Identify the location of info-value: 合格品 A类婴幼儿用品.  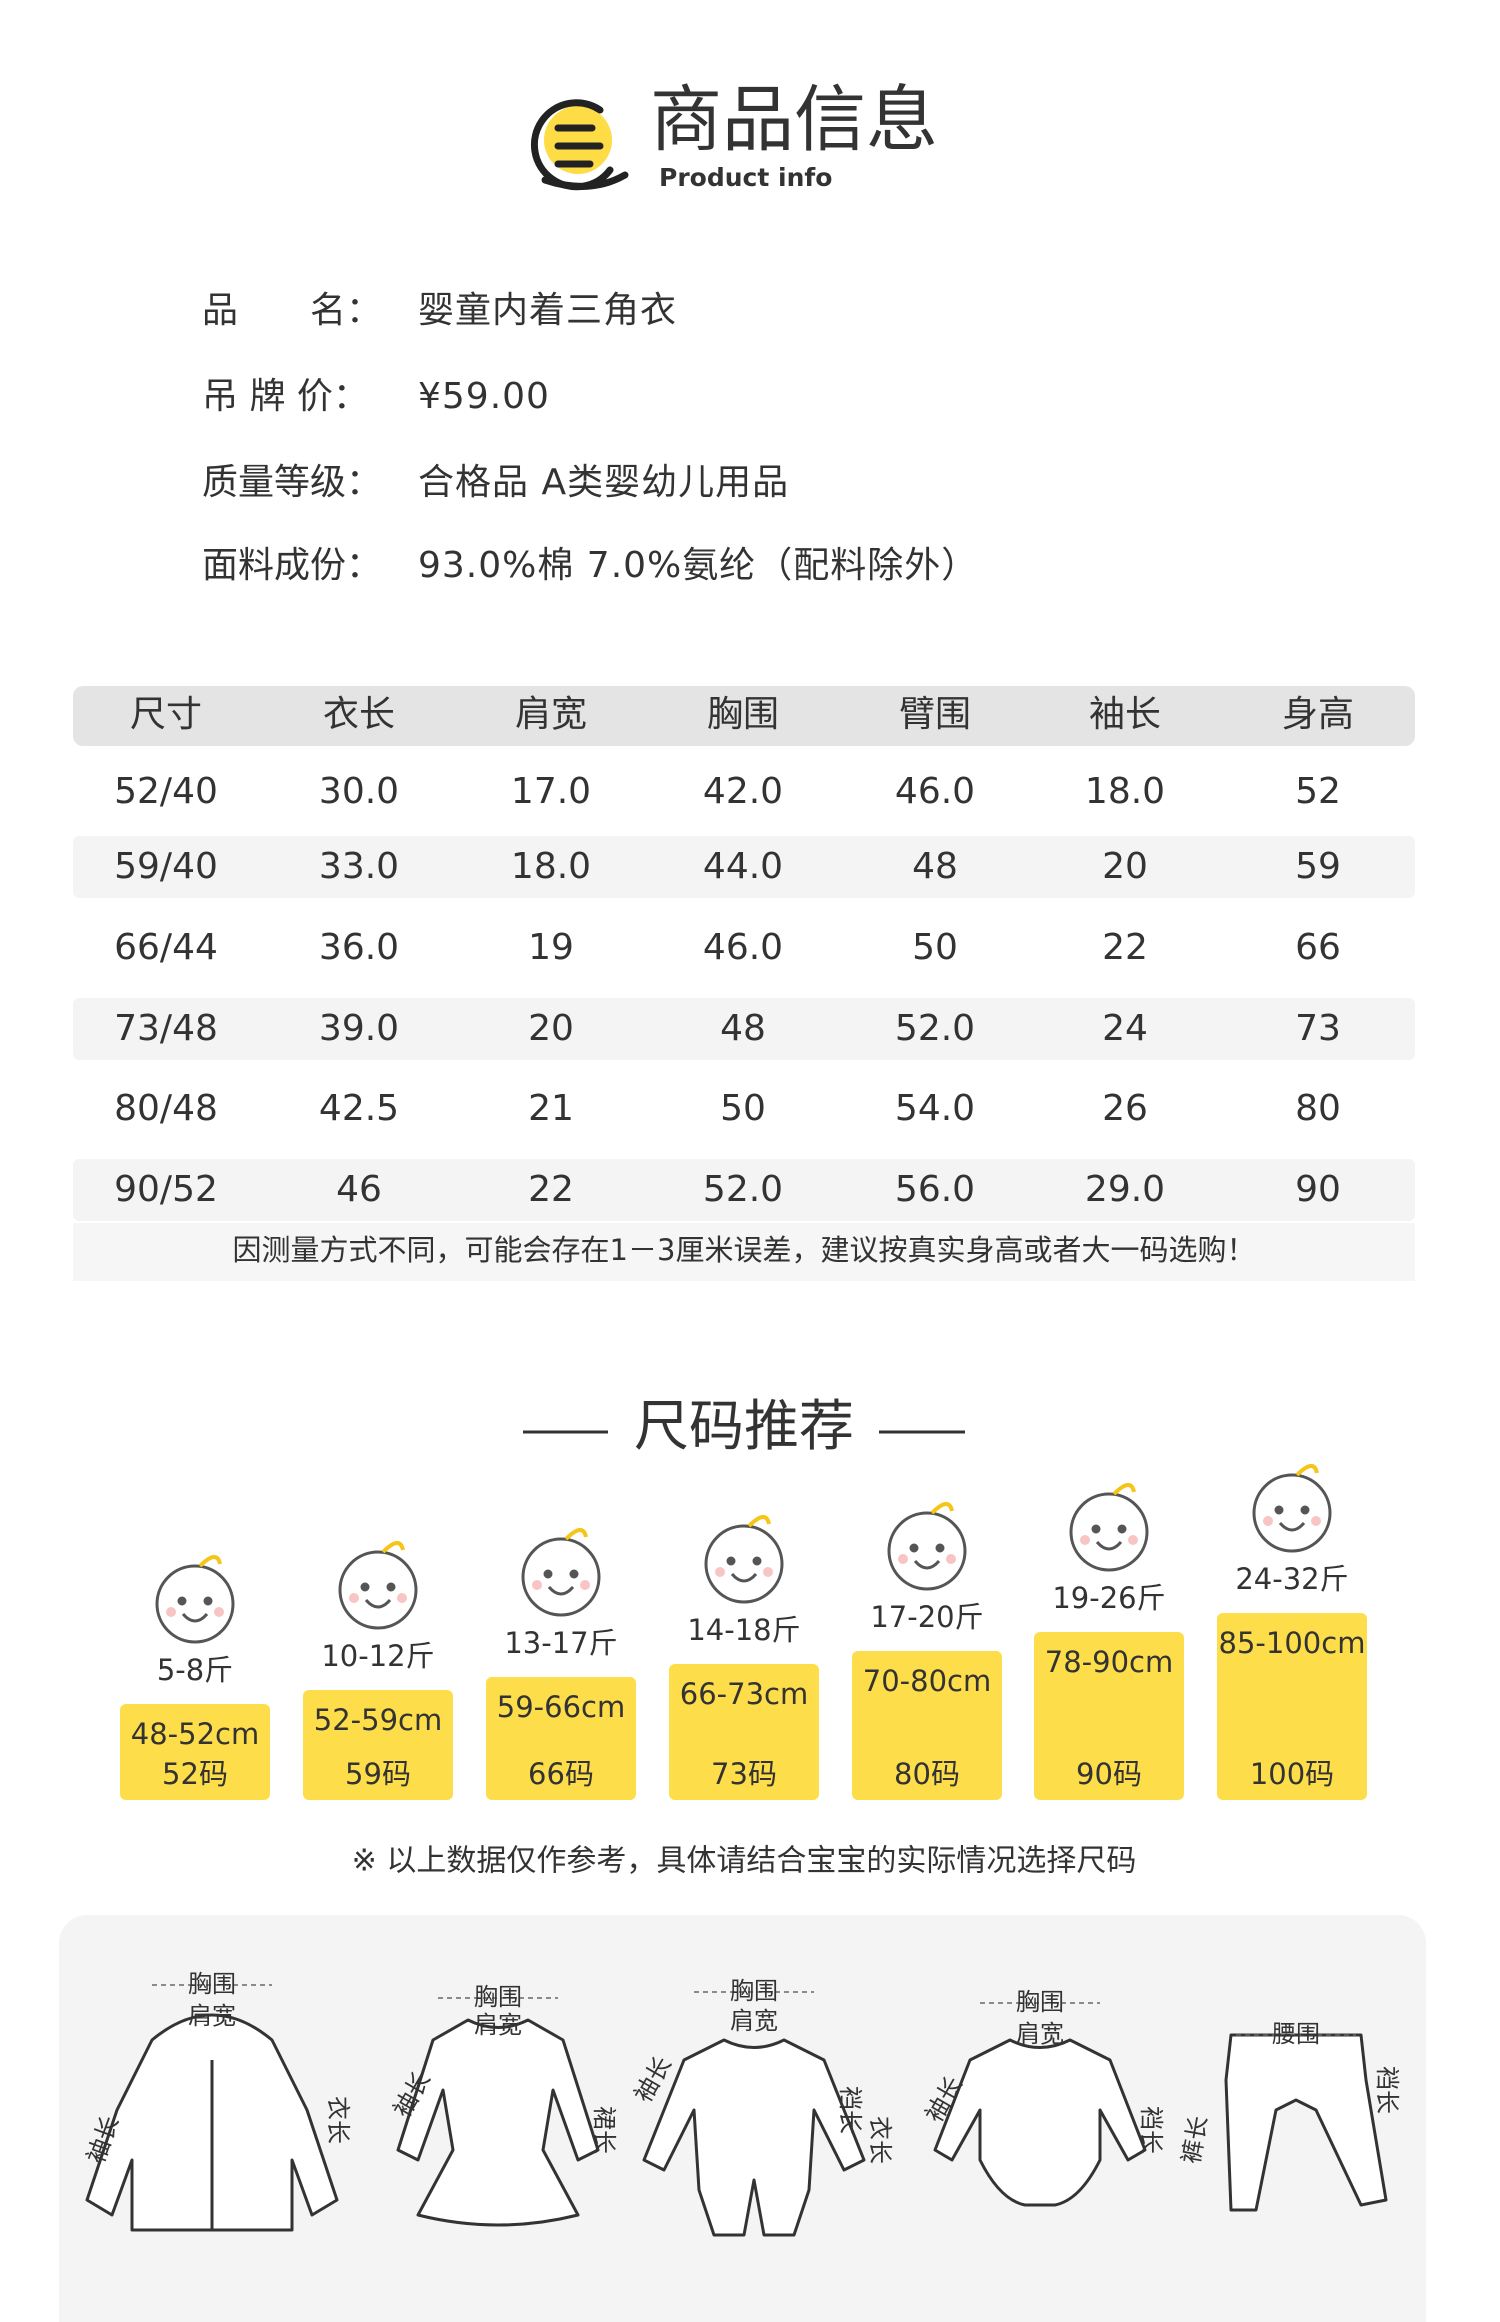
(603, 482).